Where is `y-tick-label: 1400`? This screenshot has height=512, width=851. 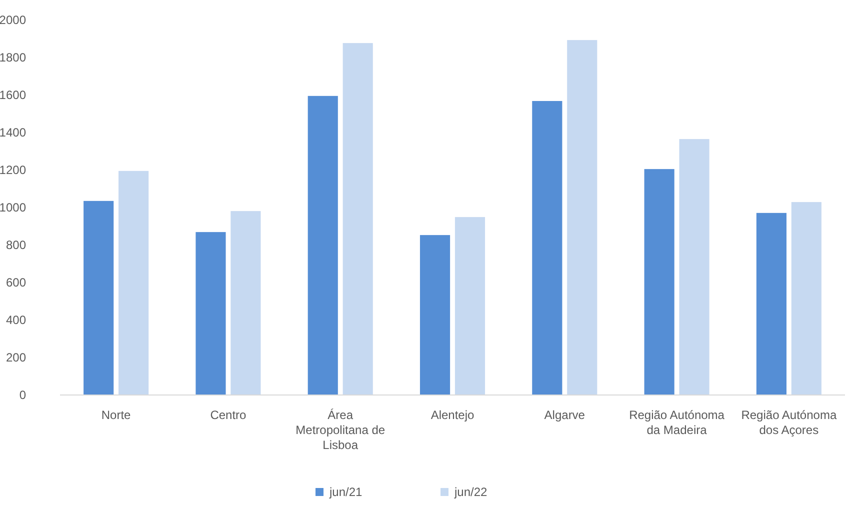 y-tick-label: 1400 is located at coordinates (13, 133).